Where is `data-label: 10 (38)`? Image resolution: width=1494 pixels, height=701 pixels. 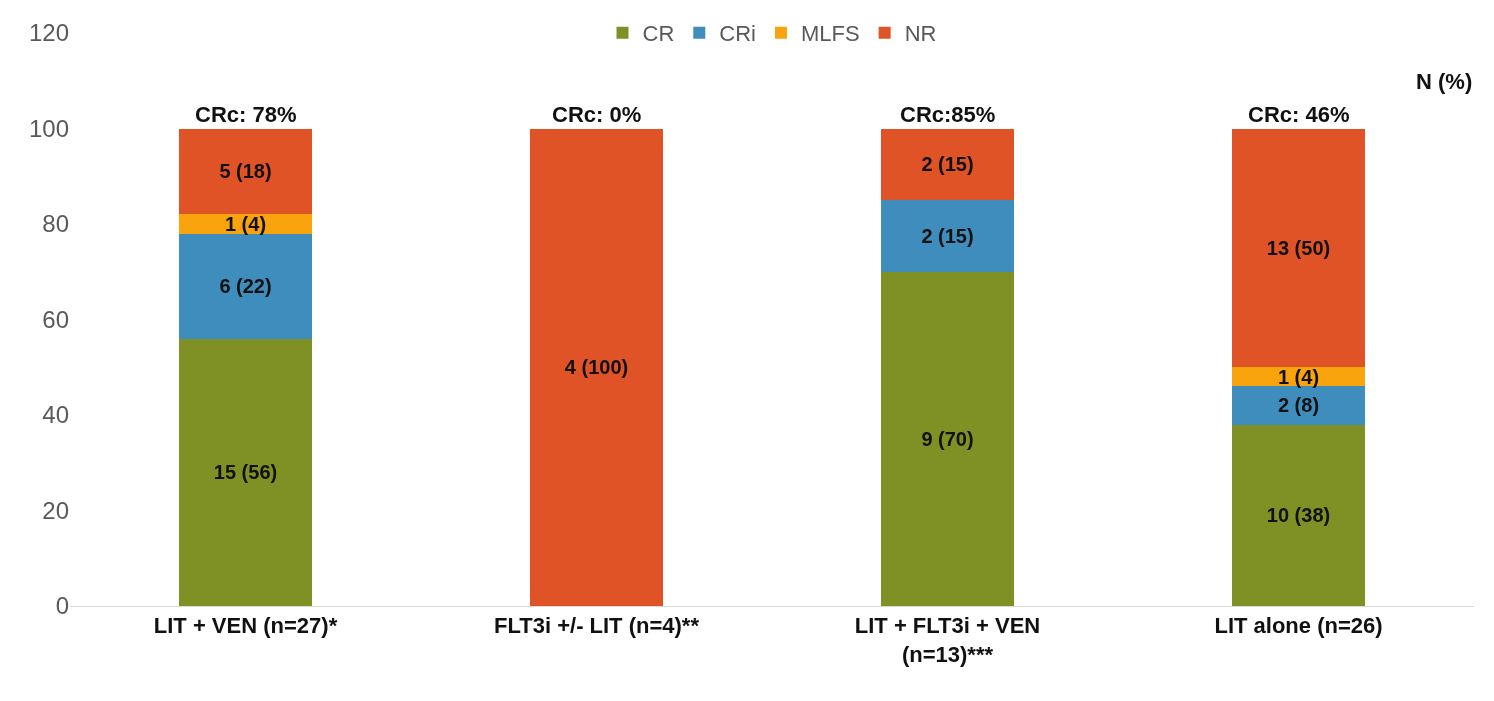
data-label: 10 (38) is located at coordinates (1298, 515).